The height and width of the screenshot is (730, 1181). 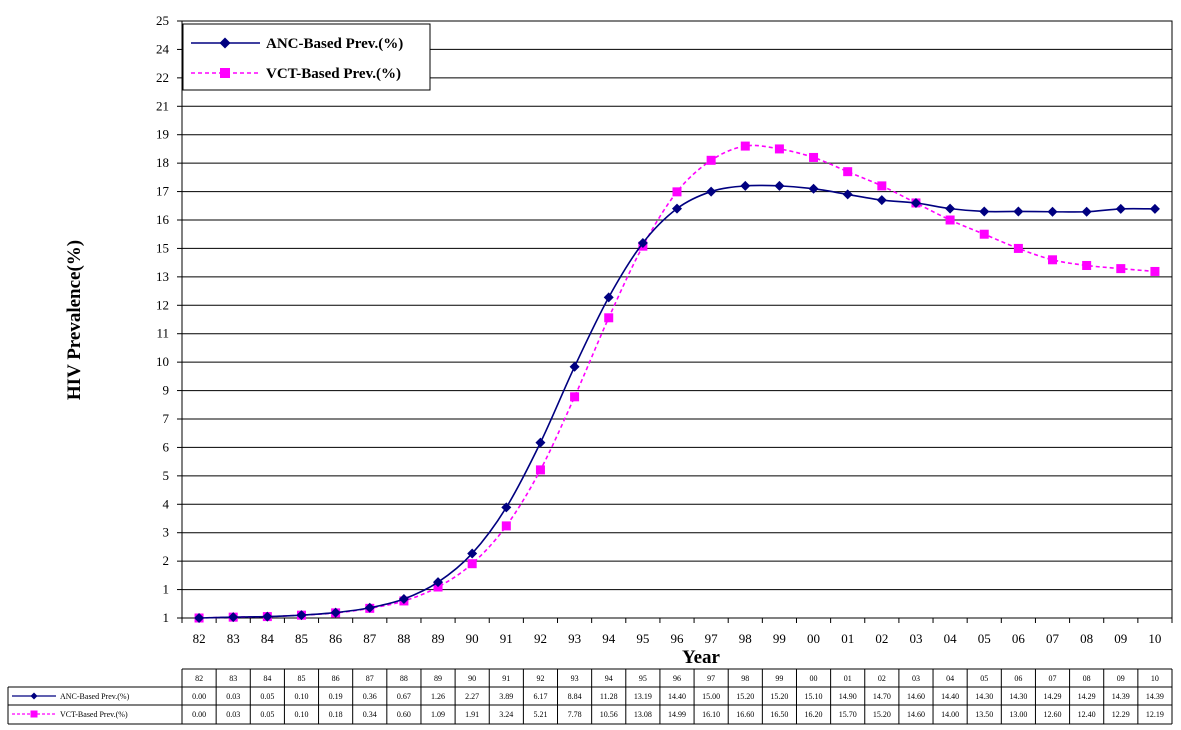 What do you see at coordinates (438, 638) in the screenshot?
I see `x-tick-label: 89` at bounding box center [438, 638].